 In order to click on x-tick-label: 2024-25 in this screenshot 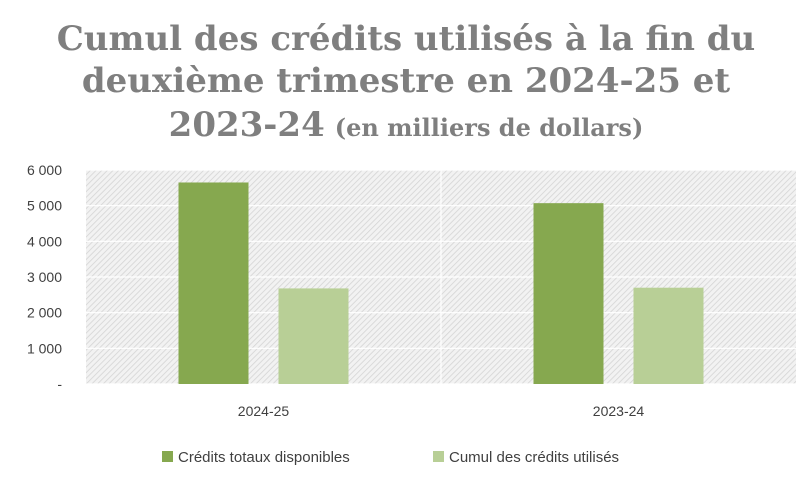, I will do `click(264, 411)`.